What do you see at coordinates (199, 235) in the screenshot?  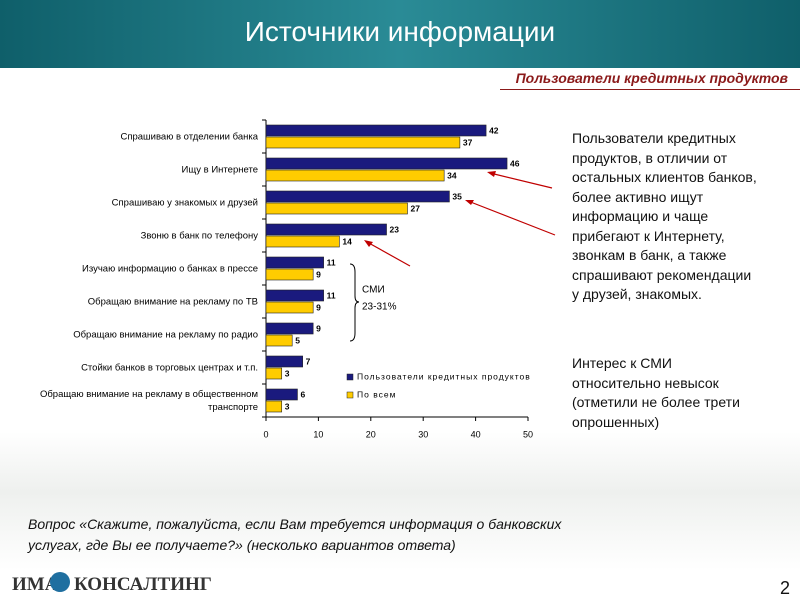 I see `y-tick-label: Звоню в банк по телефону` at bounding box center [199, 235].